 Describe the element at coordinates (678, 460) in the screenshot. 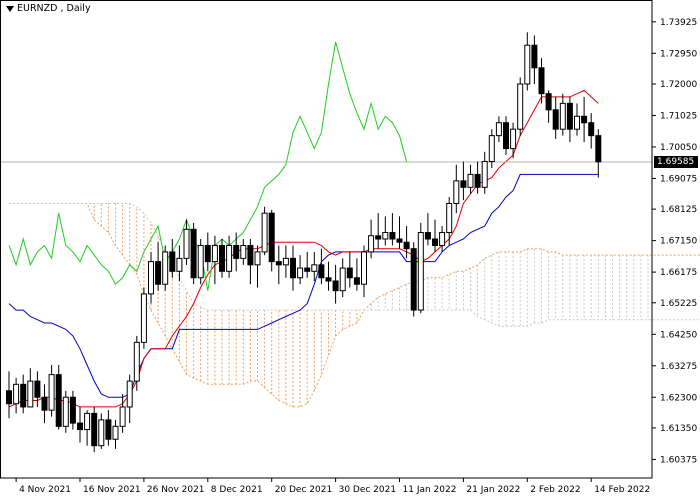

I see `y-tick-label: 1.60375` at that location.